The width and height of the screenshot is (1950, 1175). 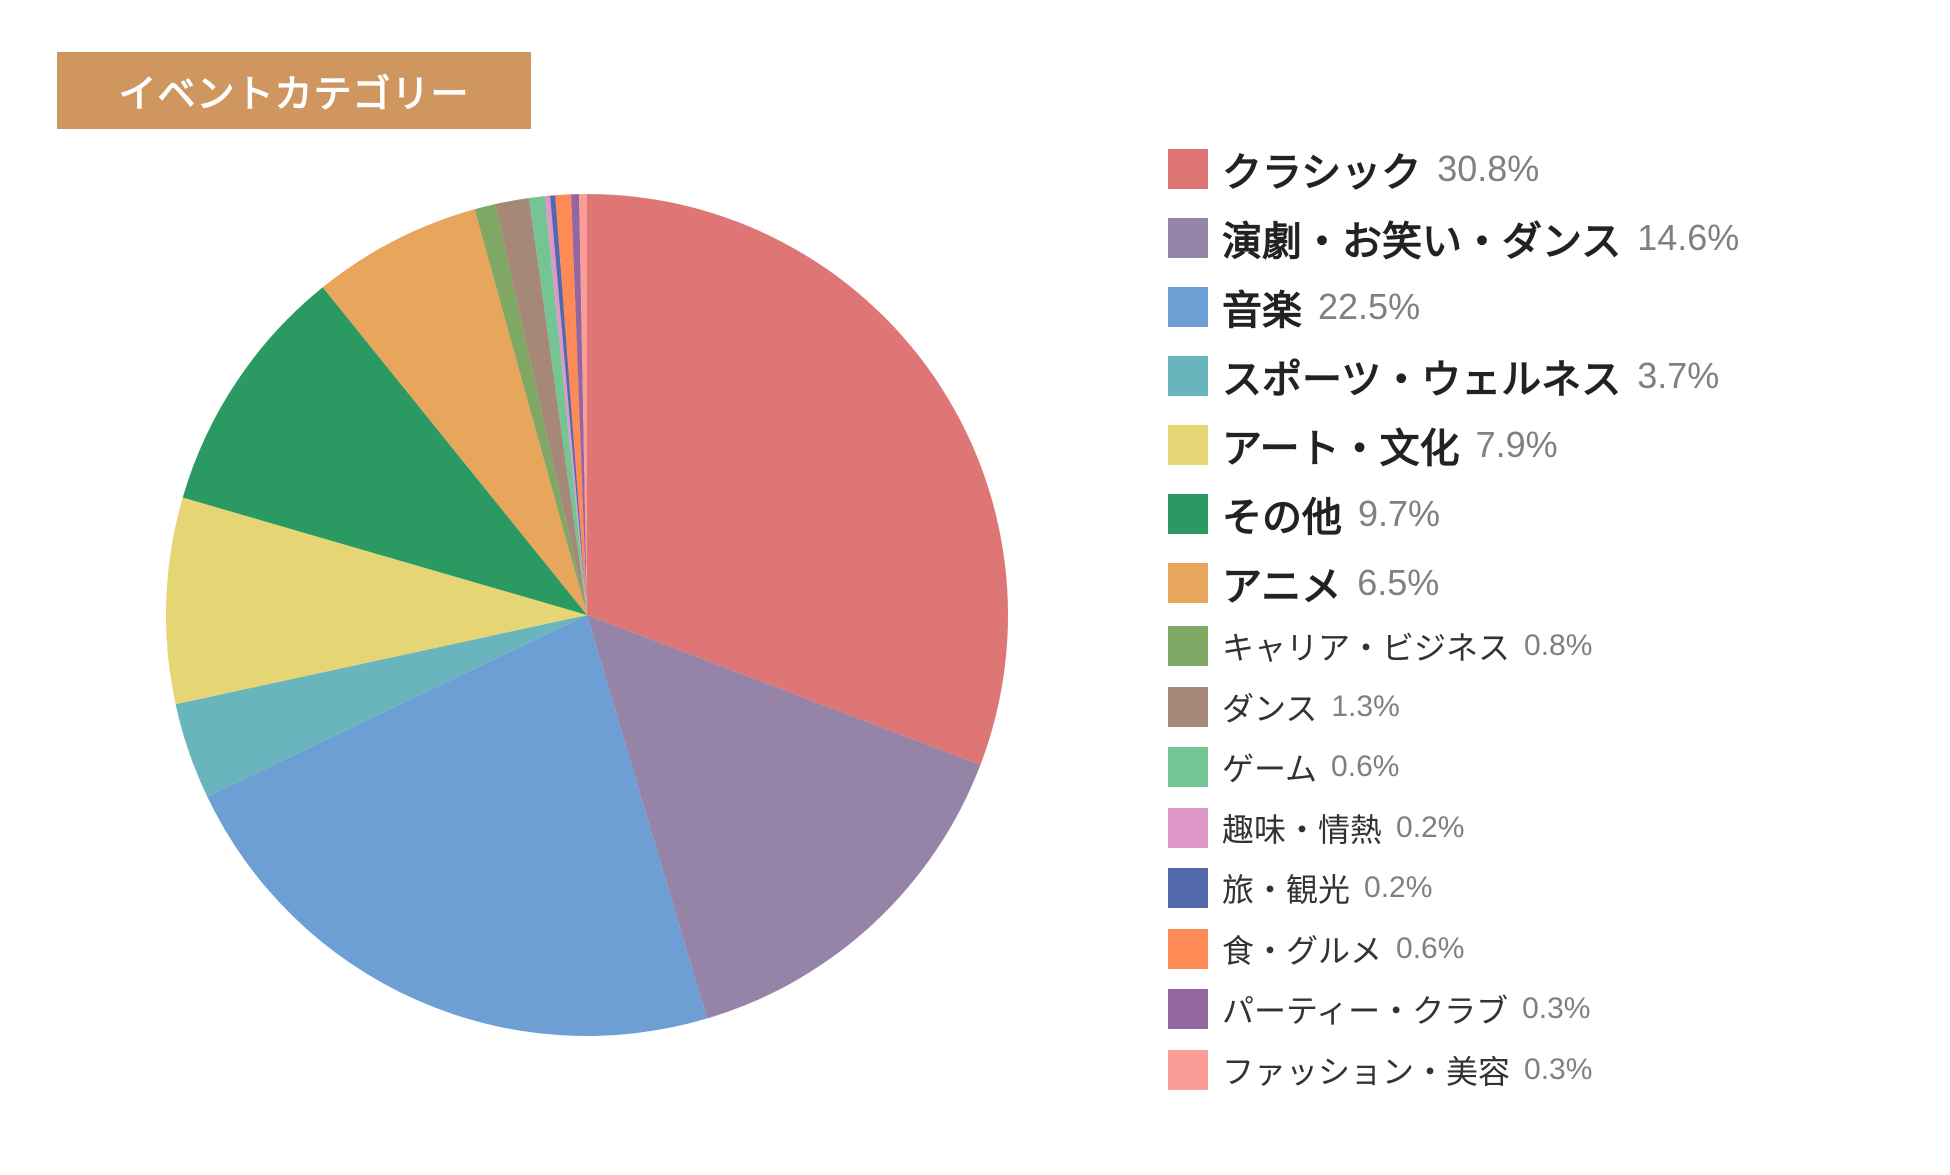 I want to click on legend-item: スポーツ・ウェルネス 3.7%, so click(x=1443, y=376).